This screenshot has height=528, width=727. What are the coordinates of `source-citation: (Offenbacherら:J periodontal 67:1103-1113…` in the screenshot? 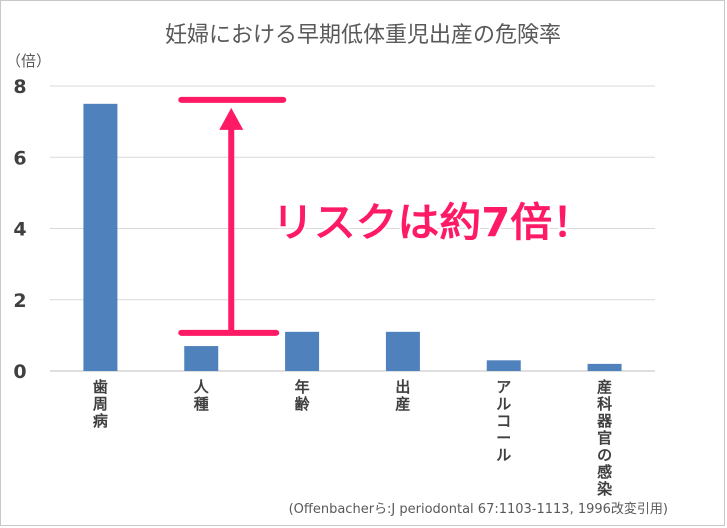 It's located at (478, 509).